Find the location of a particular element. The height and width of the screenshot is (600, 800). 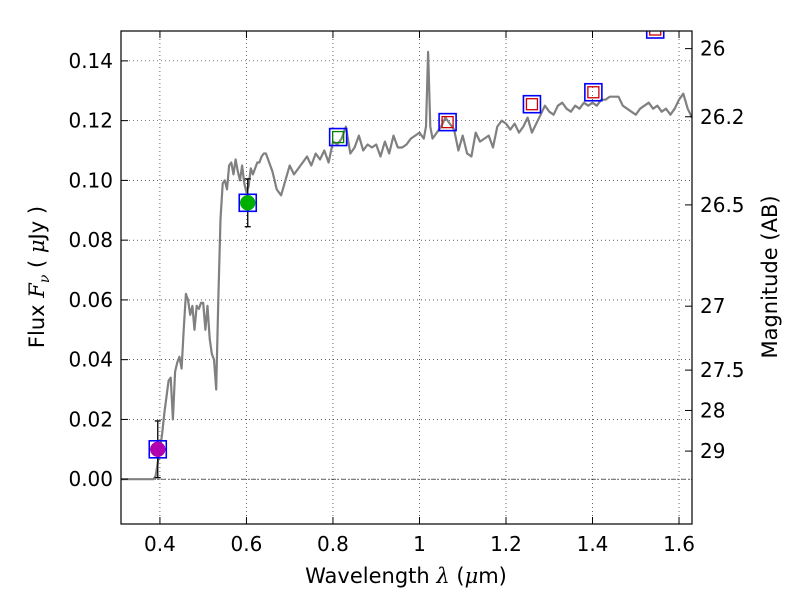

y-tick-label-6: 0.12 is located at coordinates (90, 121).